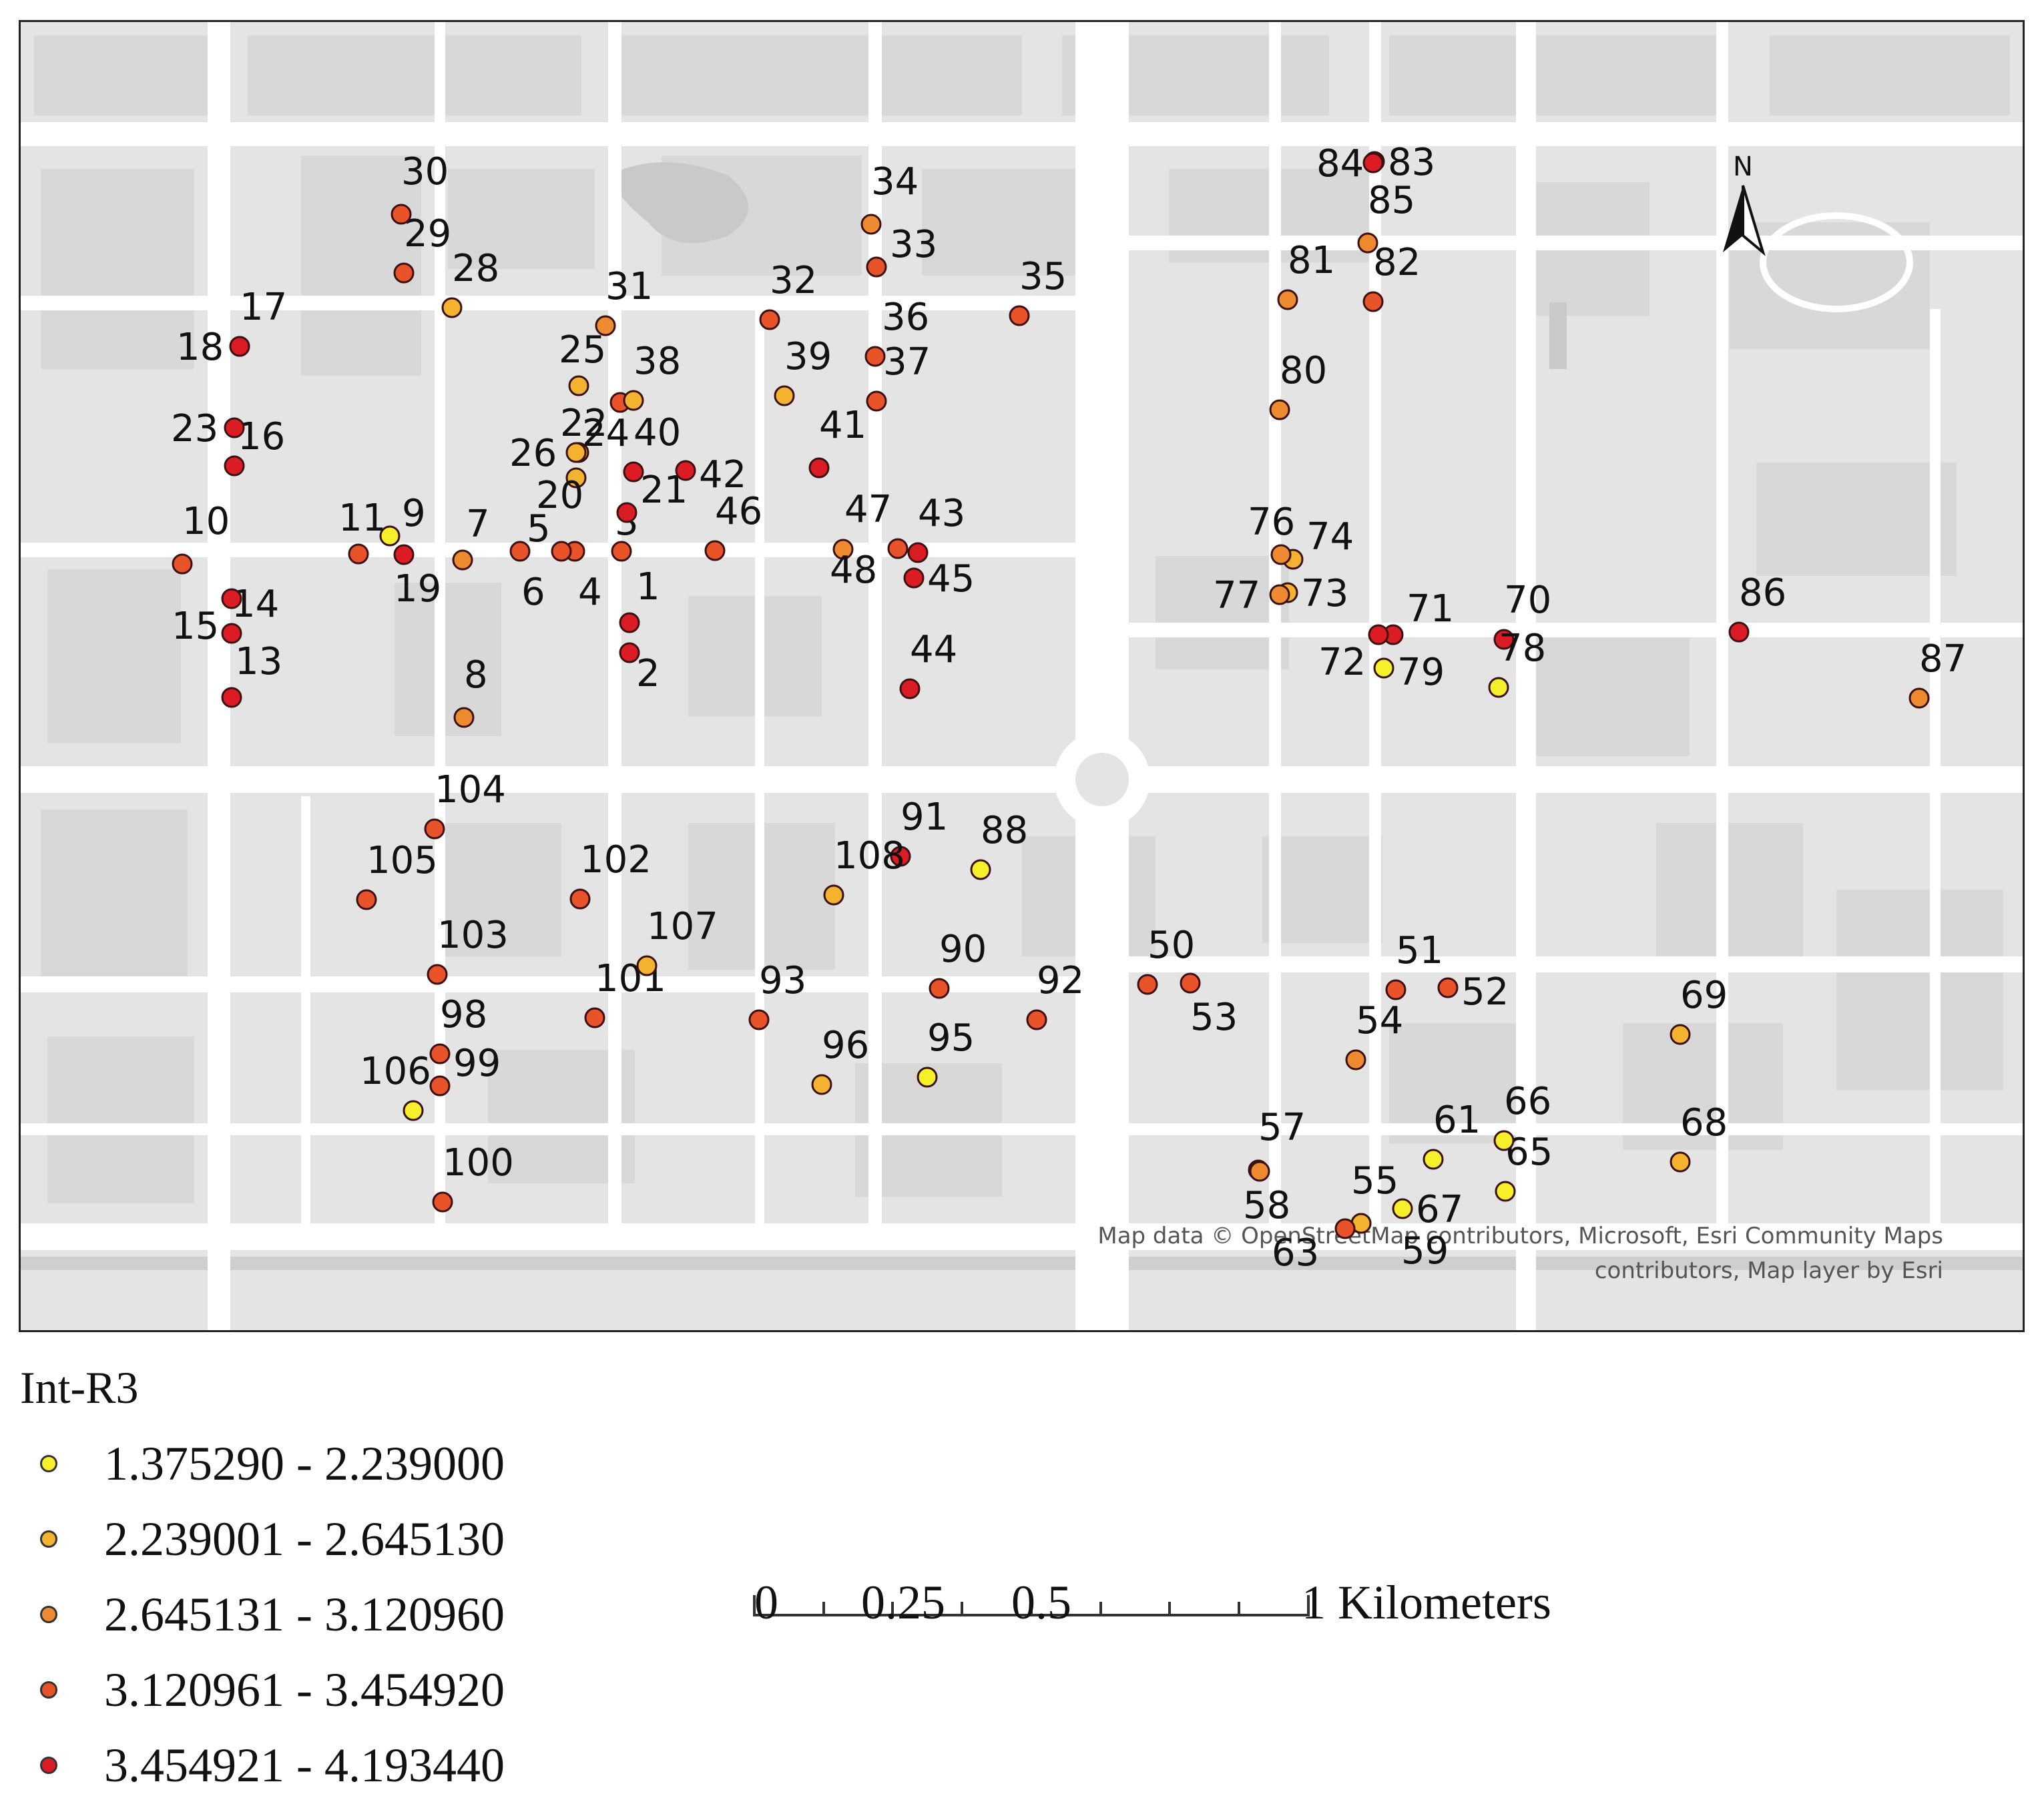 Image resolution: width=2044 pixels, height=1806 pixels. I want to click on site-label-32: 32, so click(793, 280).